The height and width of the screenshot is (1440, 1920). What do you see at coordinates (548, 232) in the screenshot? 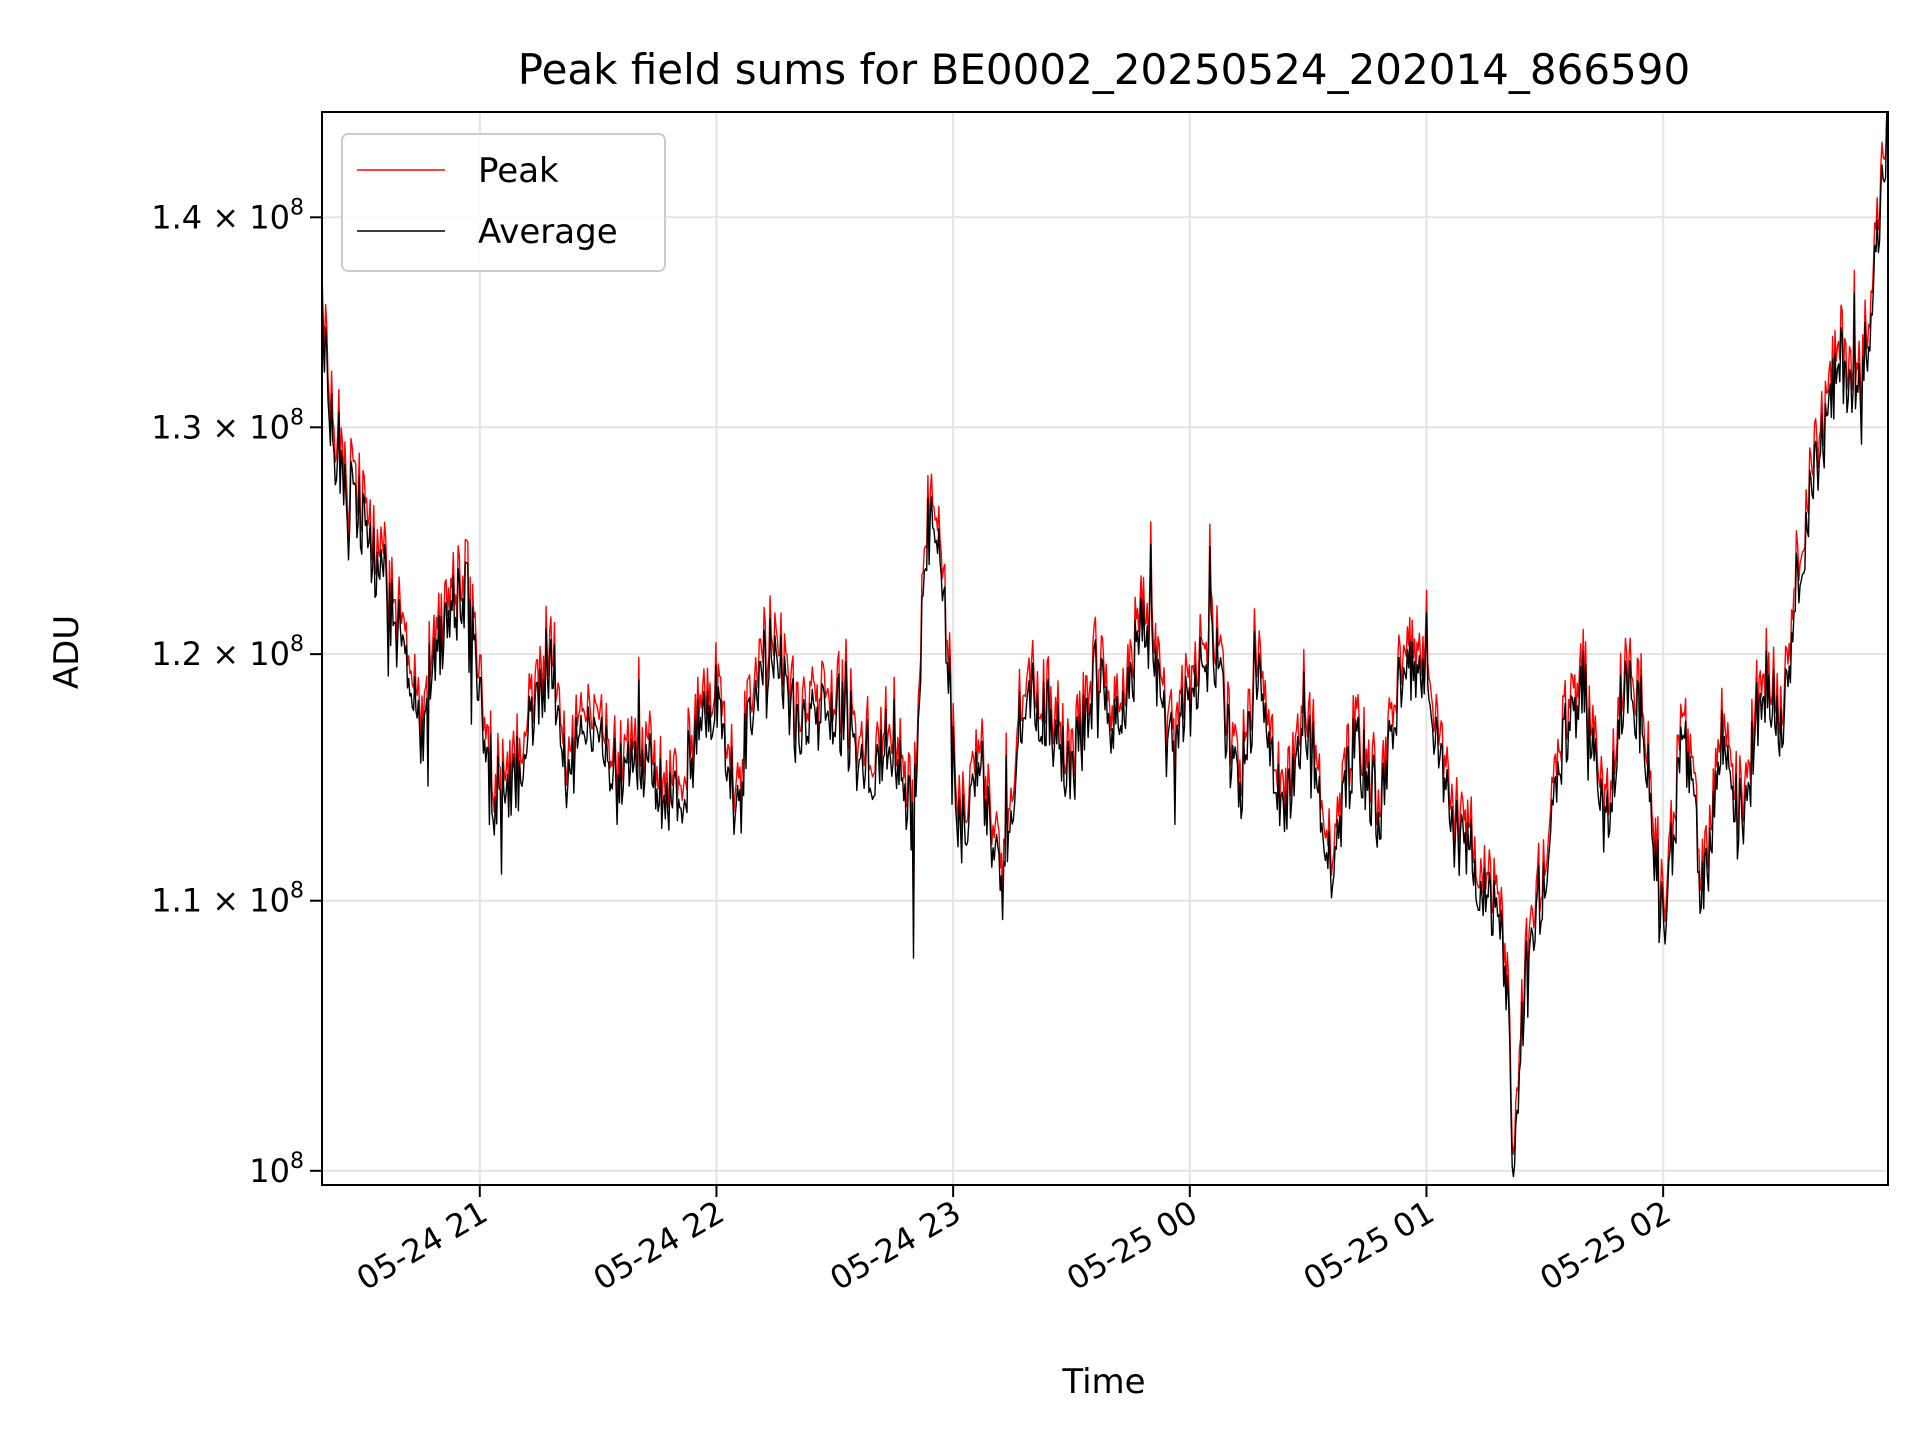
I see `legend-label-average: Average` at bounding box center [548, 232].